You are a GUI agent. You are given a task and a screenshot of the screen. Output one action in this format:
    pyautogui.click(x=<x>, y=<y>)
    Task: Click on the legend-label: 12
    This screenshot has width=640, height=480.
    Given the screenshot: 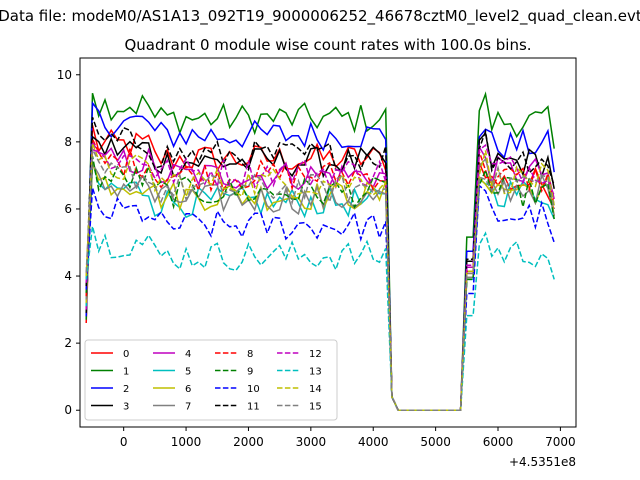 What is the action you would take?
    pyautogui.click(x=315, y=354)
    